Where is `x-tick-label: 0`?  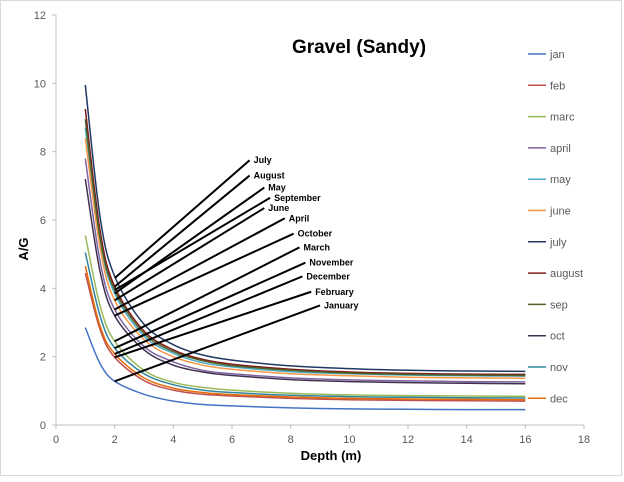 x-tick-label: 0 is located at coordinates (56, 440).